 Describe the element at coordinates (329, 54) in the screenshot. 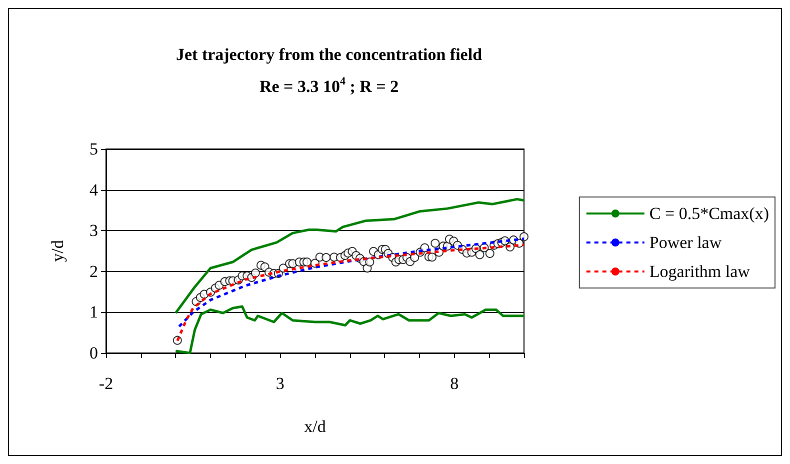

I see `chart-title: Jet trajectory from the concentration field` at that location.